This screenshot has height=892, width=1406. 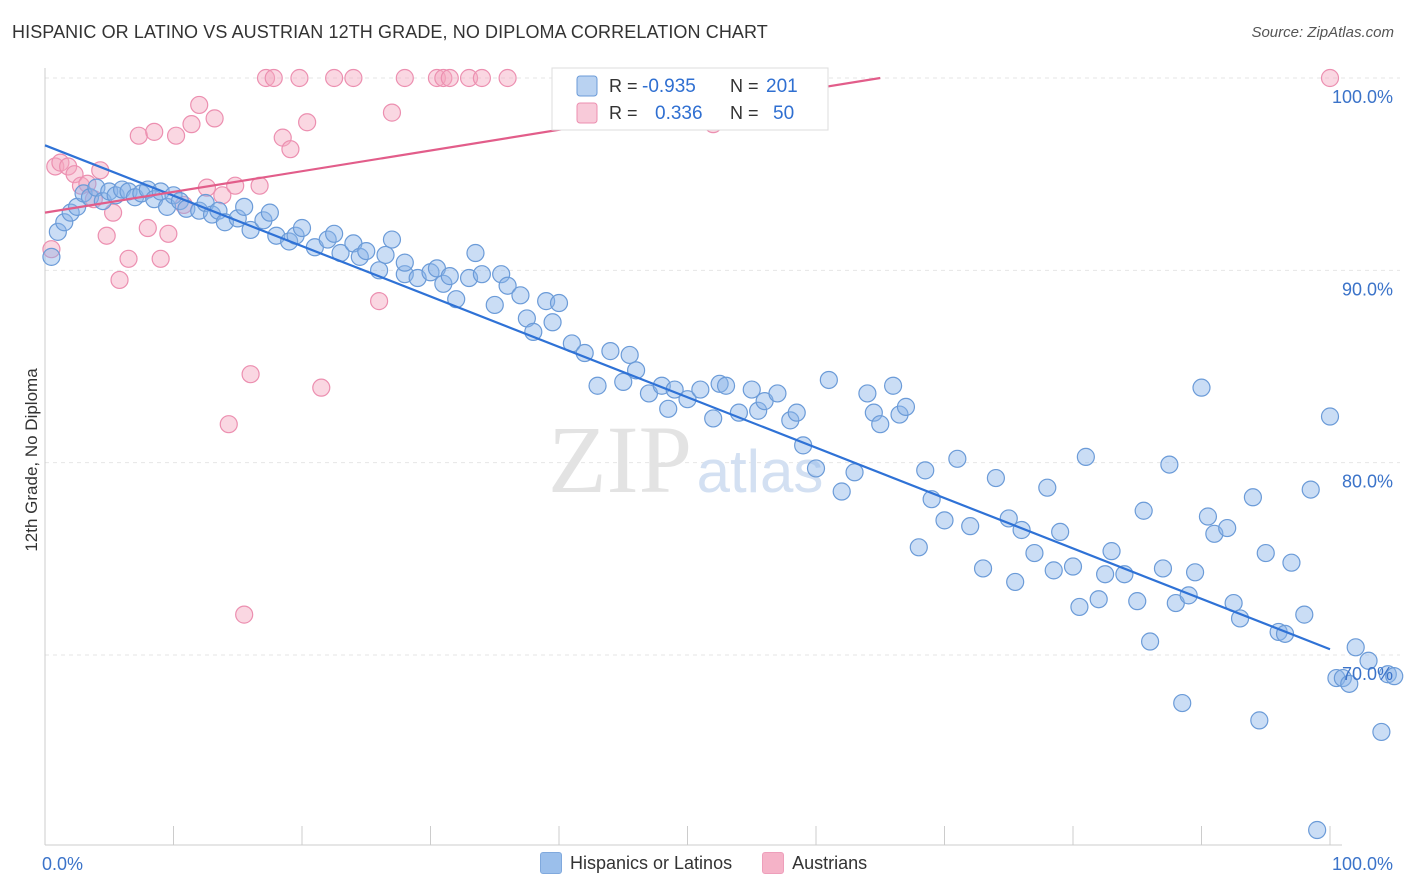 I want to click on stats-swatch, so click(x=587, y=113).